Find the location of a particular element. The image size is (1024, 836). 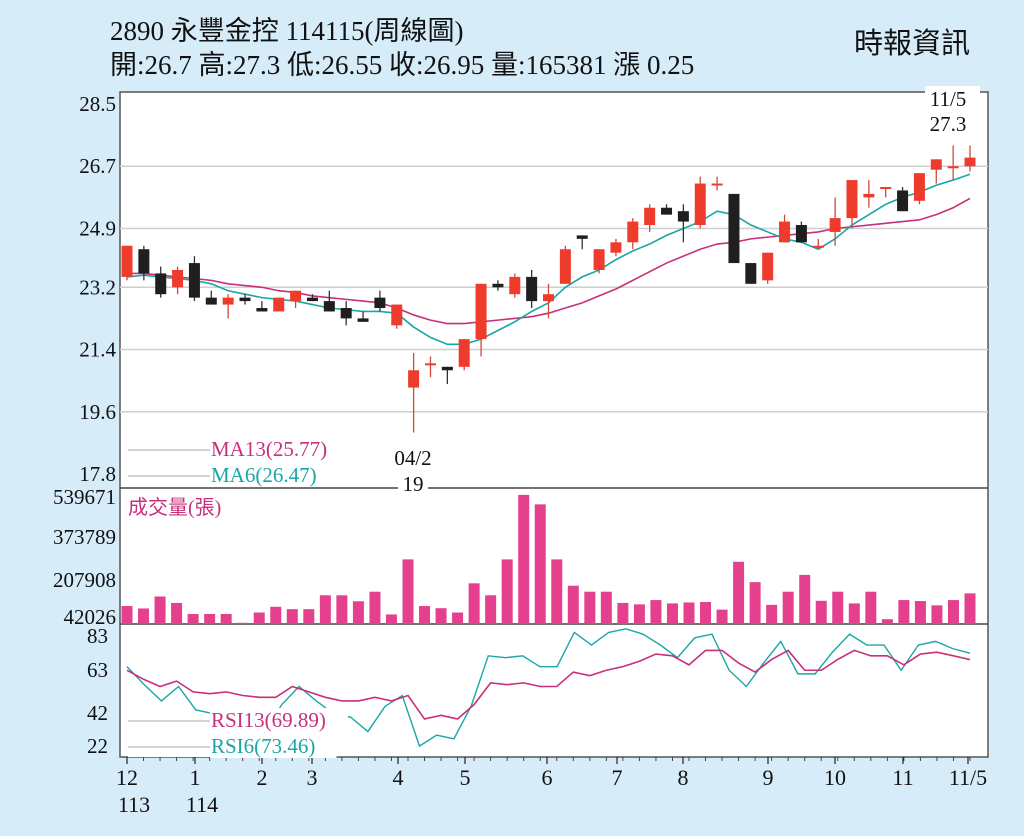

high-annotation-date: 11/5 is located at coordinates (948, 99).